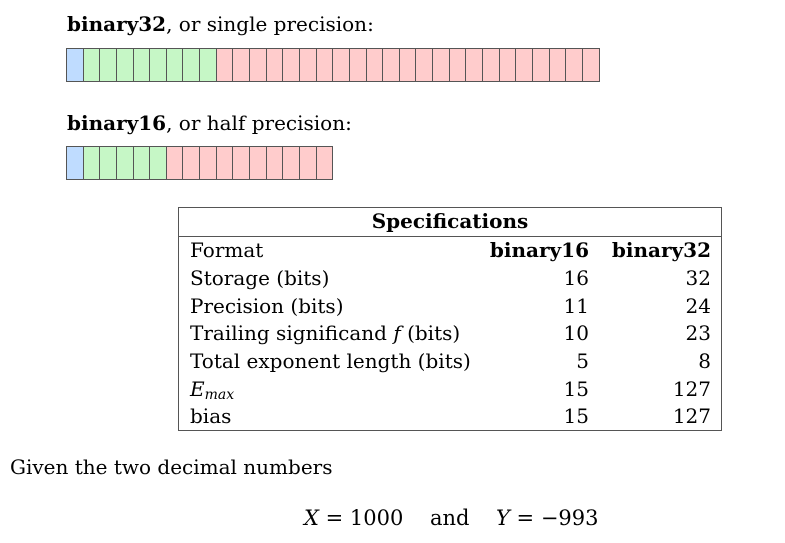 This screenshot has width=785, height=543. Describe the element at coordinates (704, 361) in the screenshot. I see `row-binary32-value: 8` at that location.